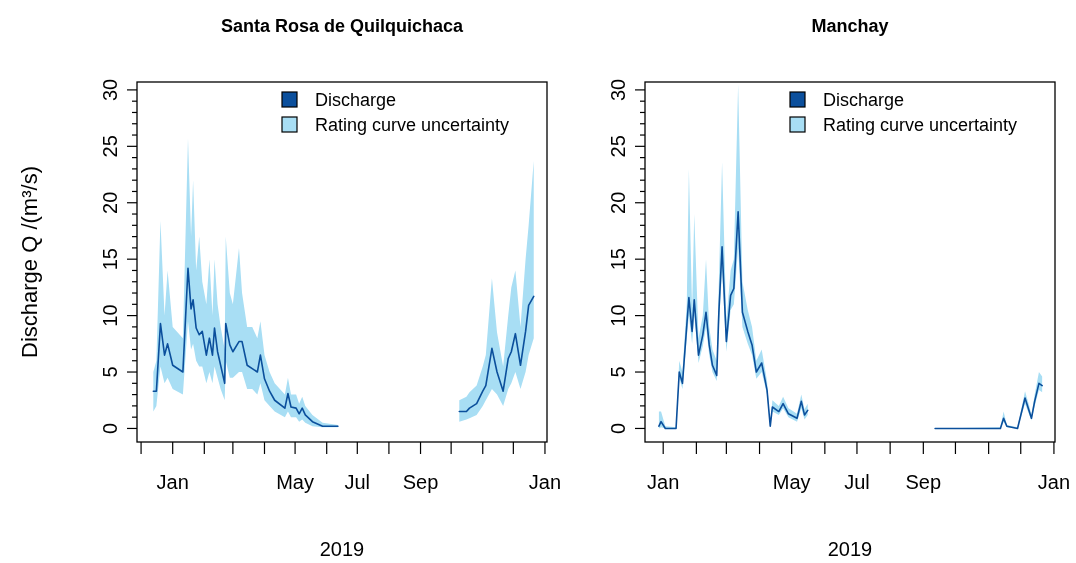 The width and height of the screenshot is (1076, 563). Describe the element at coordinates (29, 262) in the screenshot. I see `y-axis-title: Discharge Q /(m³/s)` at that location.